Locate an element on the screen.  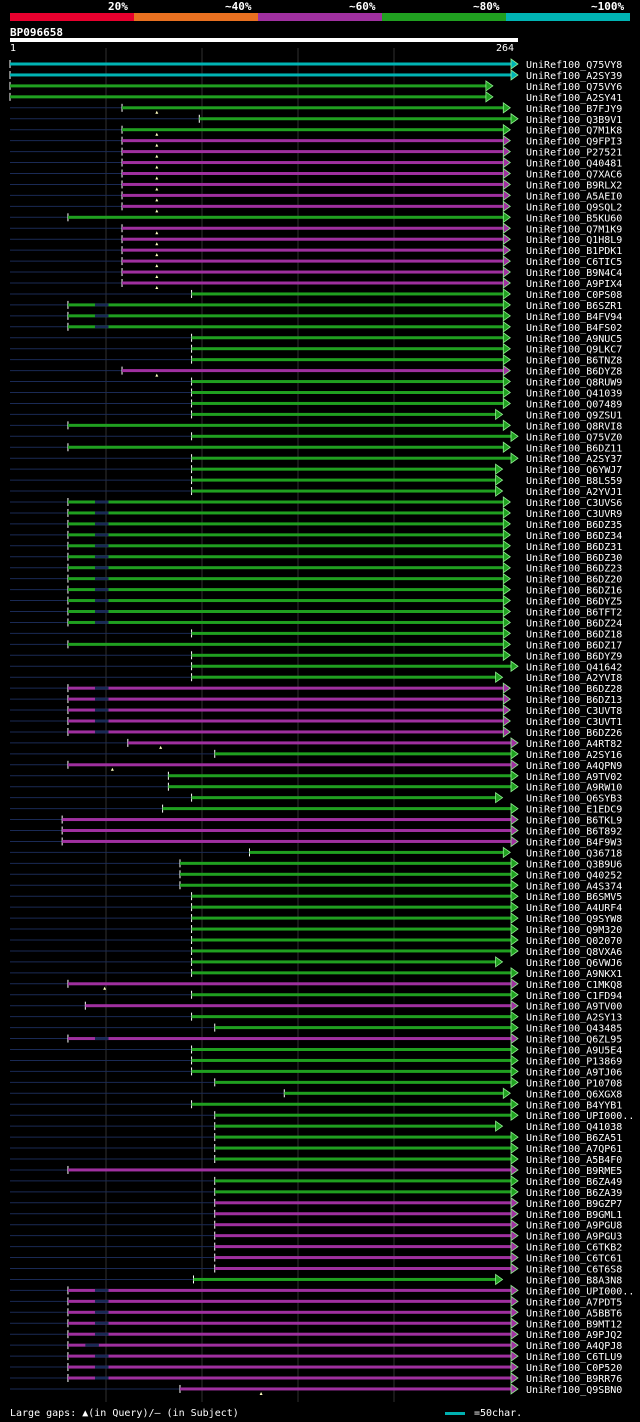
hit-label: UniRef100_Q7M1K9 is located at coordinates (574, 229).